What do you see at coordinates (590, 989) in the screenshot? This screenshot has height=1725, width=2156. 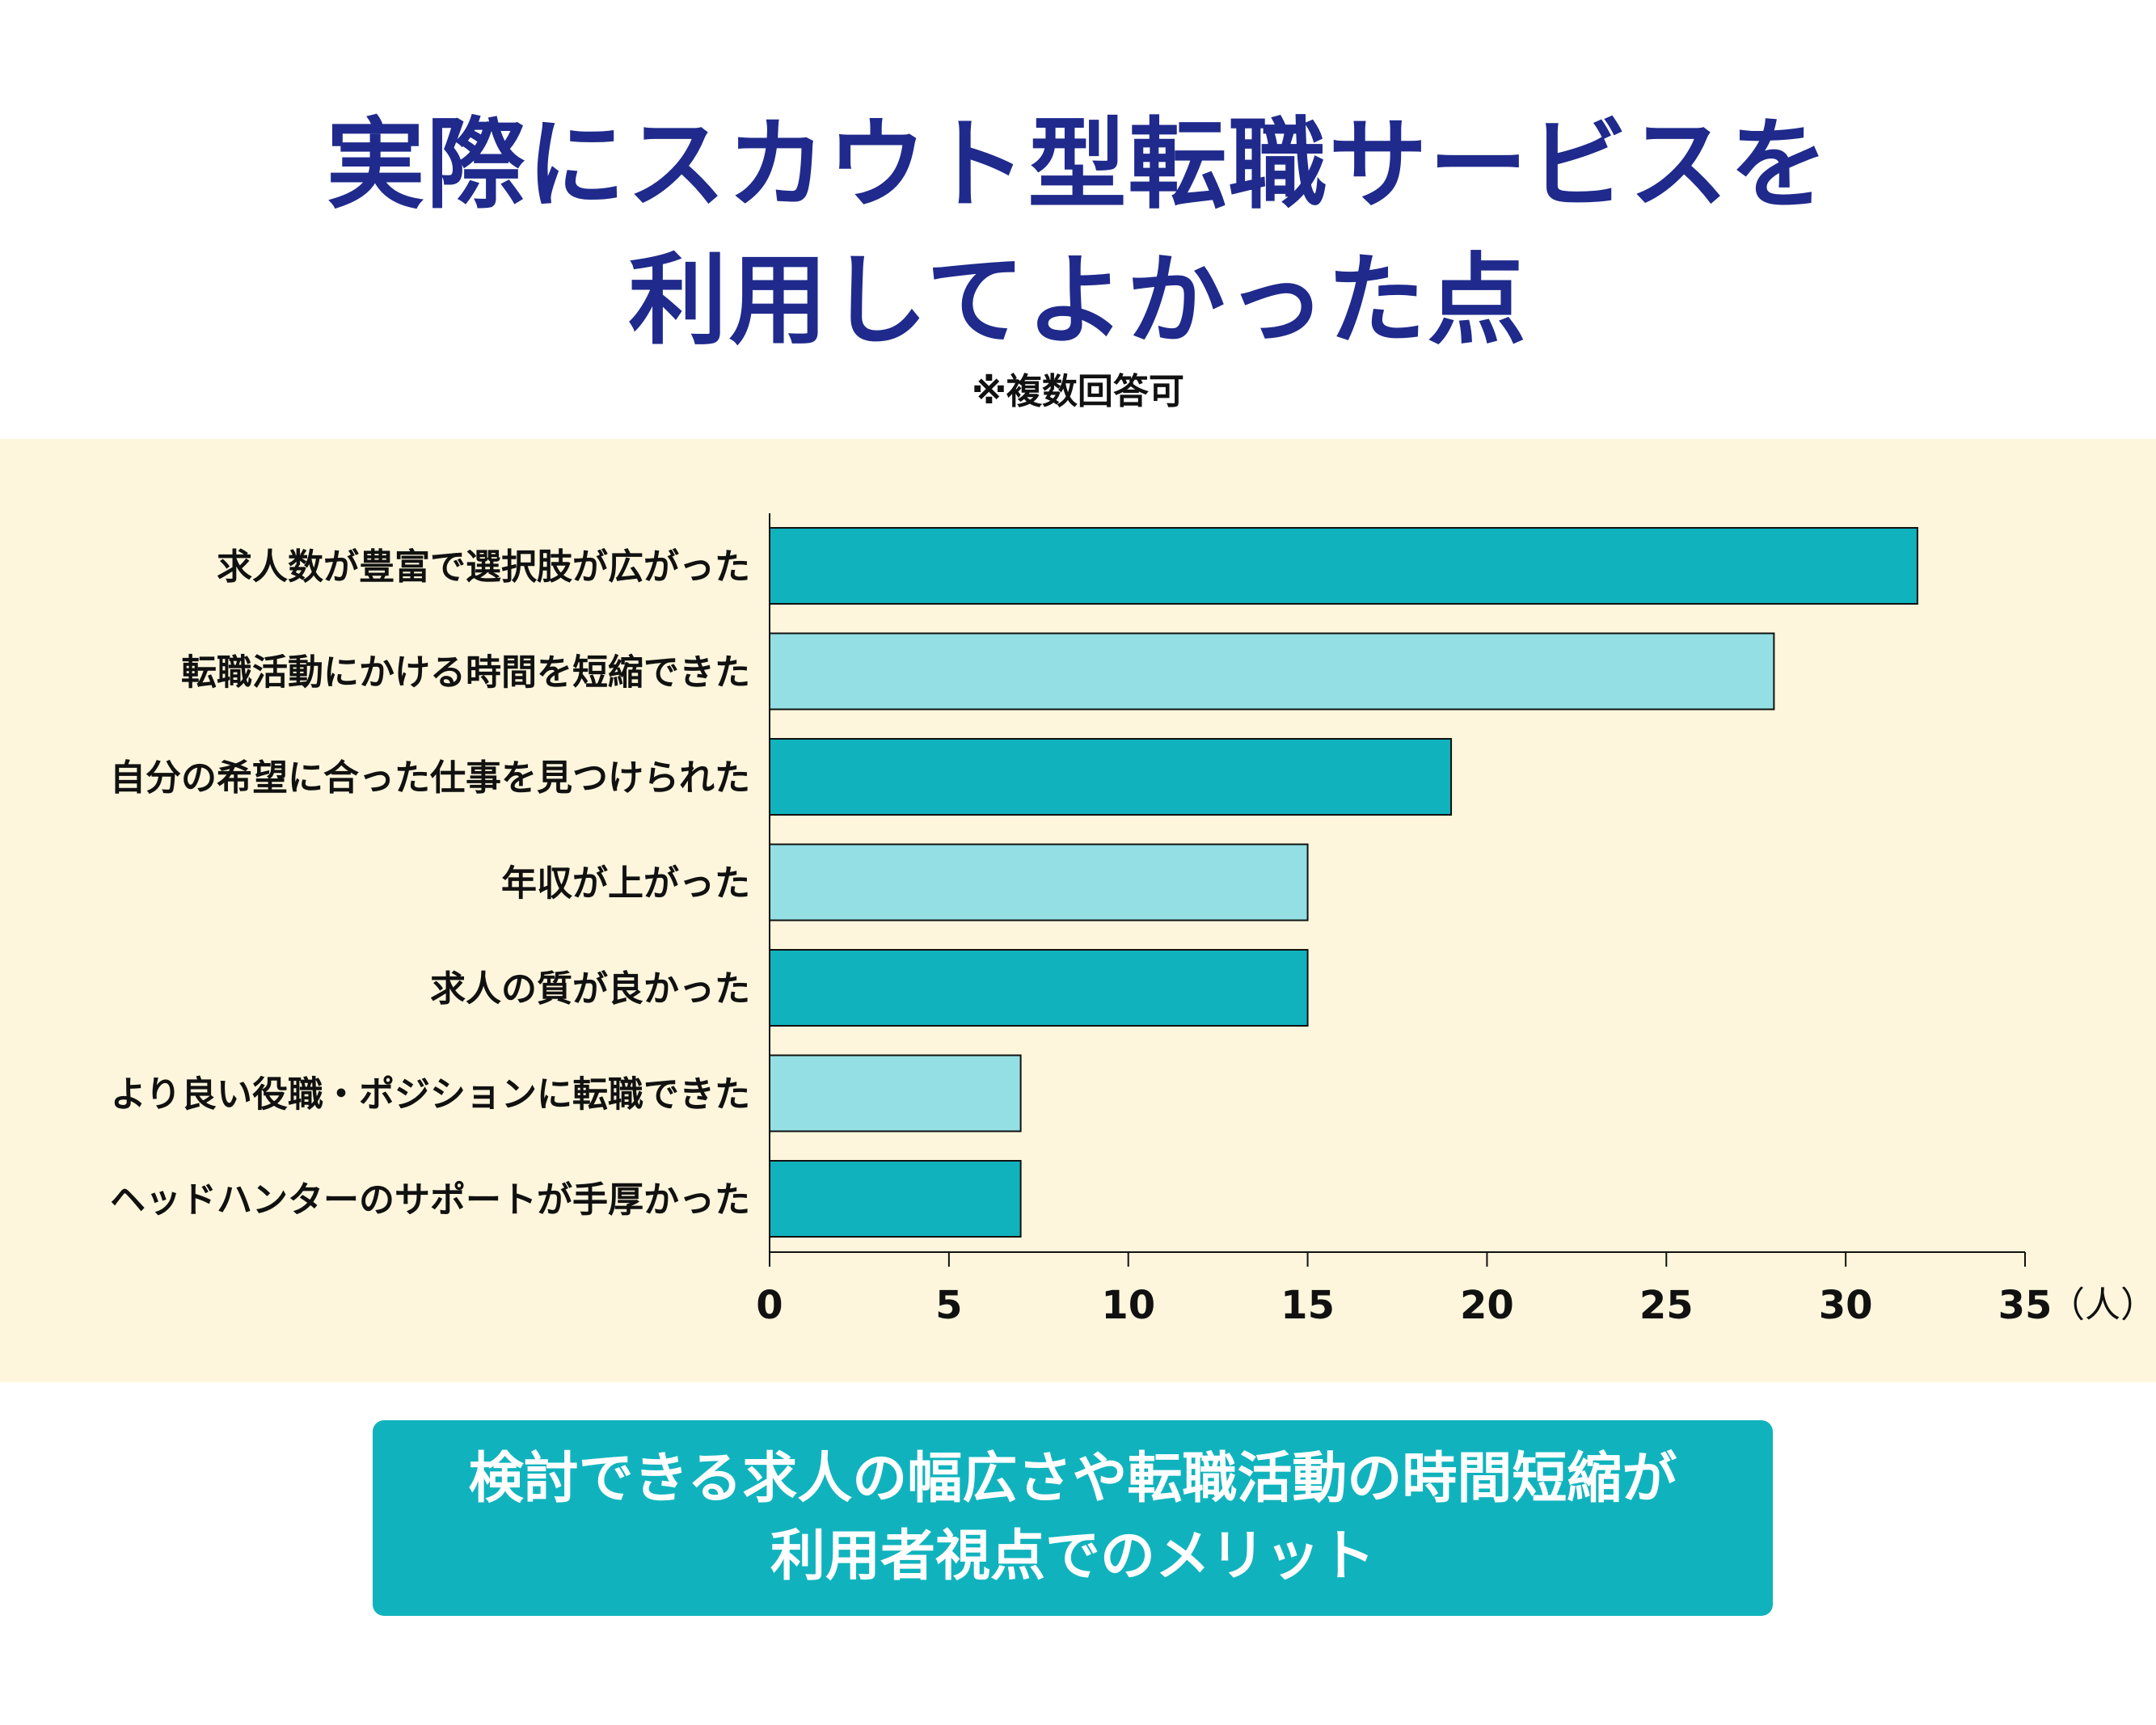 I see `category-label: 求人の質が良かった` at bounding box center [590, 989].